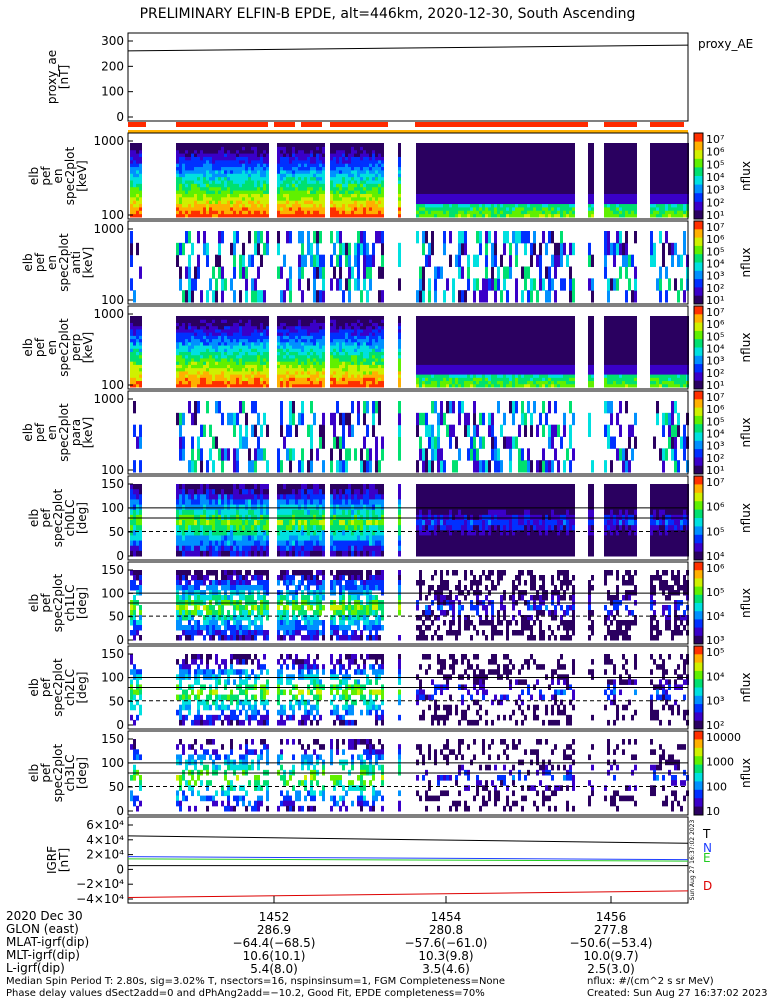 The image size is (775, 1000). Describe the element at coordinates (64, 262) in the screenshot. I see `y-axis-label: spec2plot` at that location.